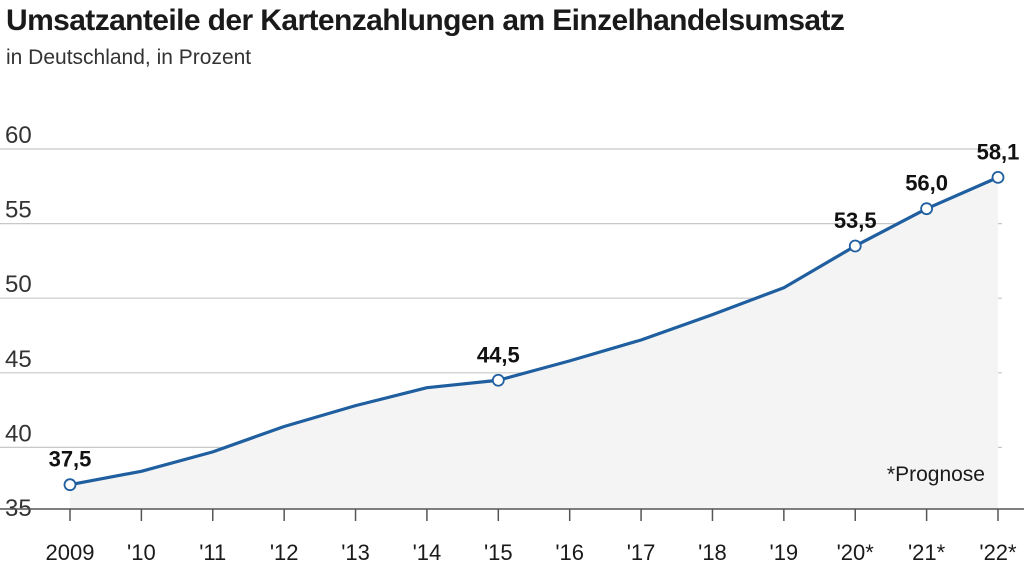  Describe the element at coordinates (18, 359) in the screenshot. I see `y-tick-label: 45` at that location.